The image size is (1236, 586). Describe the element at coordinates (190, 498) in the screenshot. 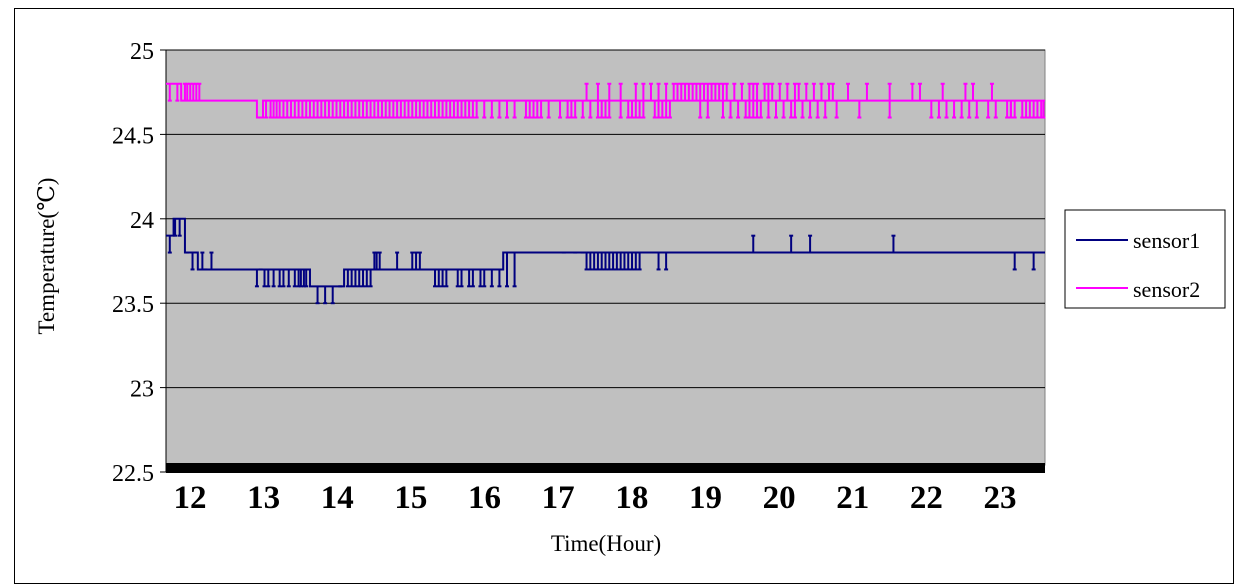

I see `x-tick-label: 12` at that location.